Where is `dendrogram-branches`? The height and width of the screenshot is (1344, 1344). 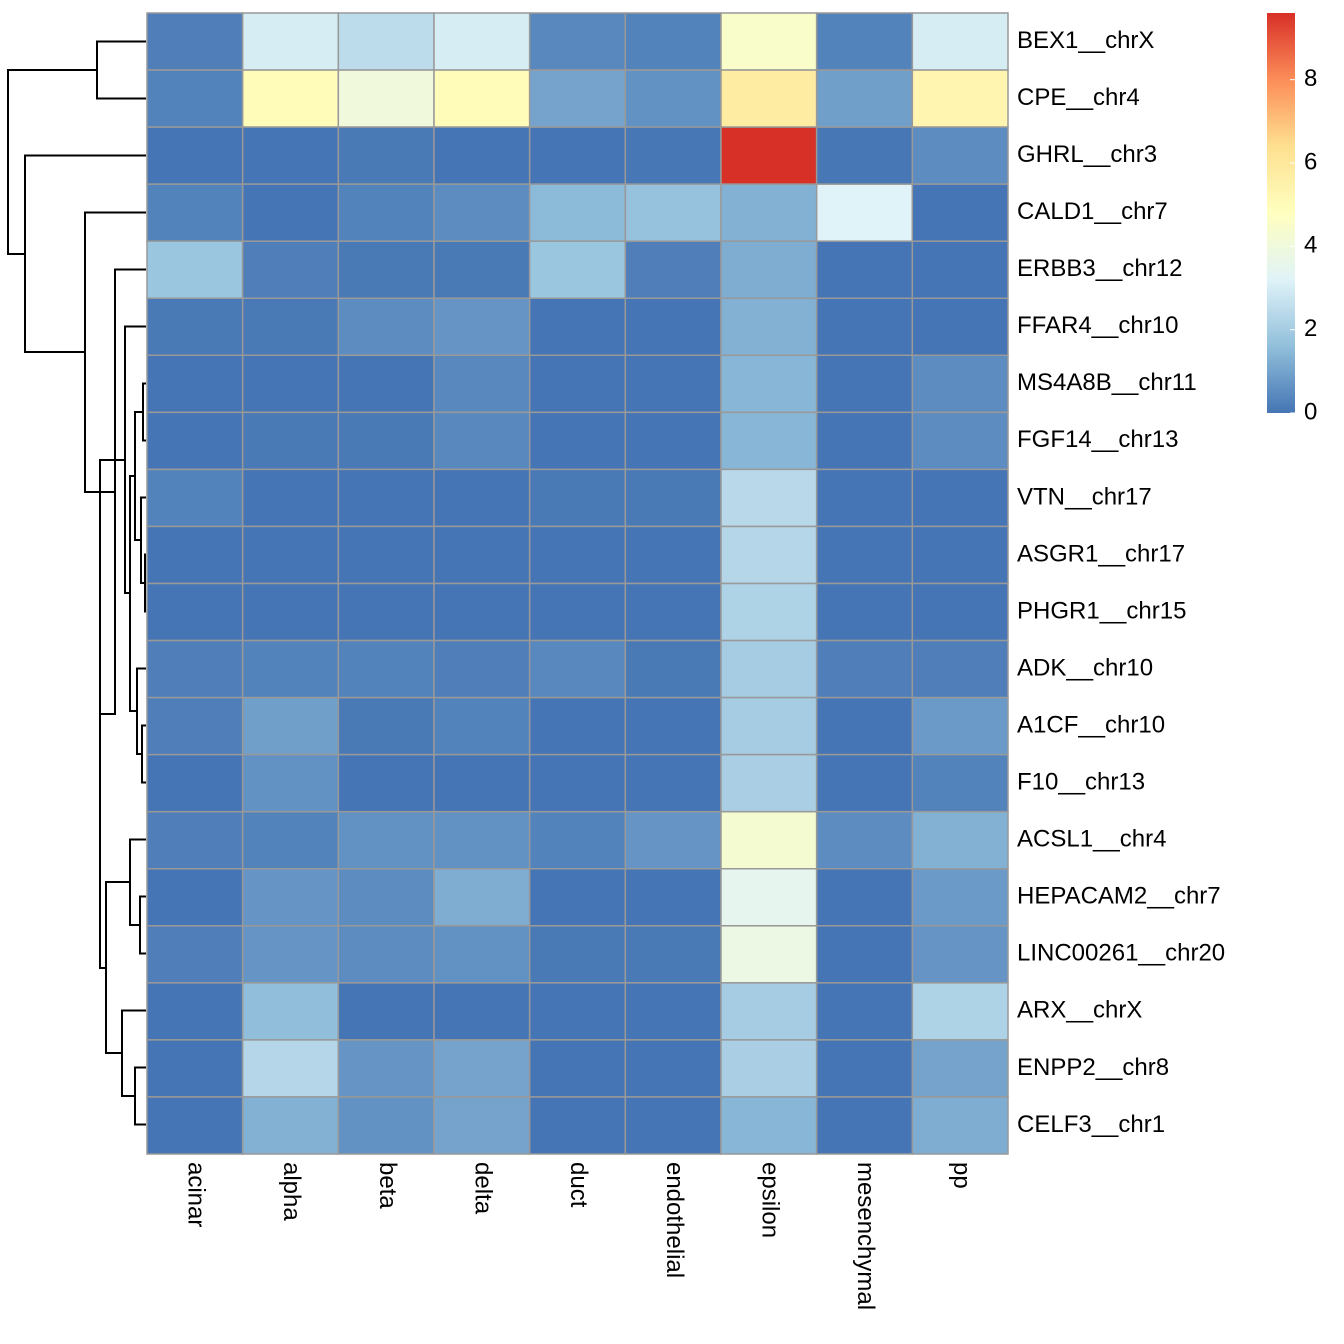 dendrogram-branches is located at coordinates (76, 583).